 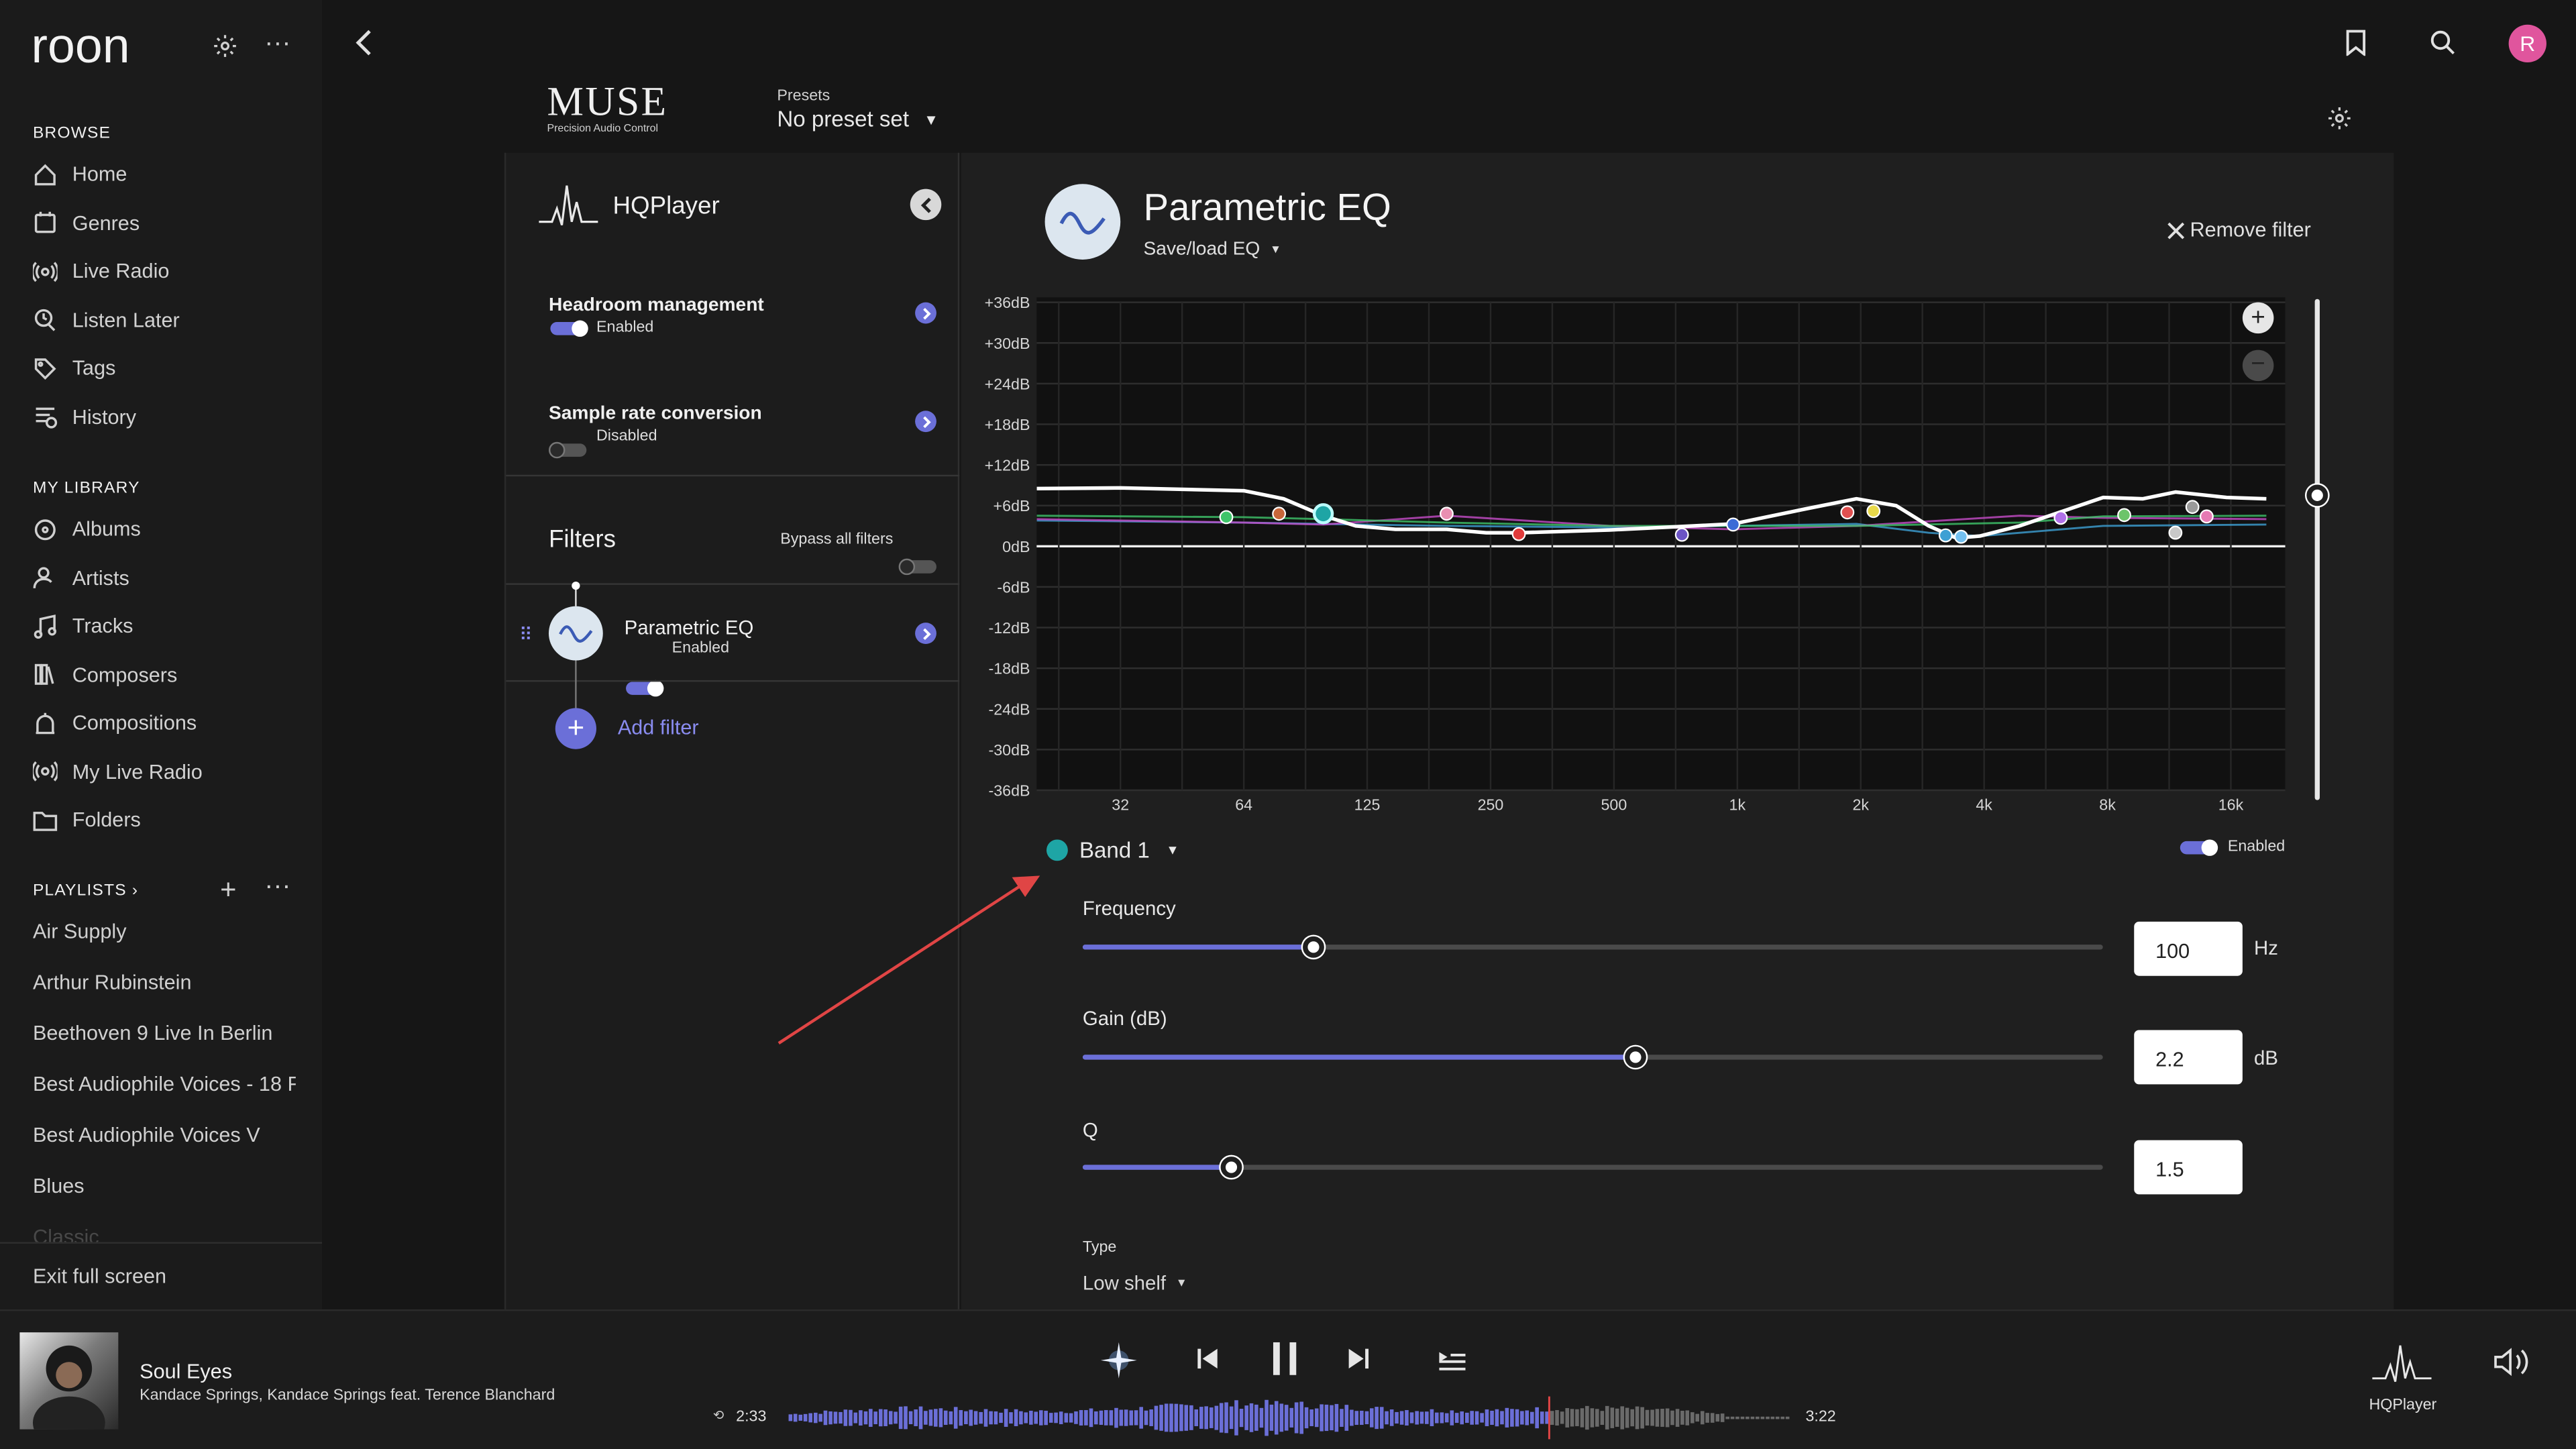 What do you see at coordinates (365, 47) in the screenshot?
I see `back-arrow-icon` at bounding box center [365, 47].